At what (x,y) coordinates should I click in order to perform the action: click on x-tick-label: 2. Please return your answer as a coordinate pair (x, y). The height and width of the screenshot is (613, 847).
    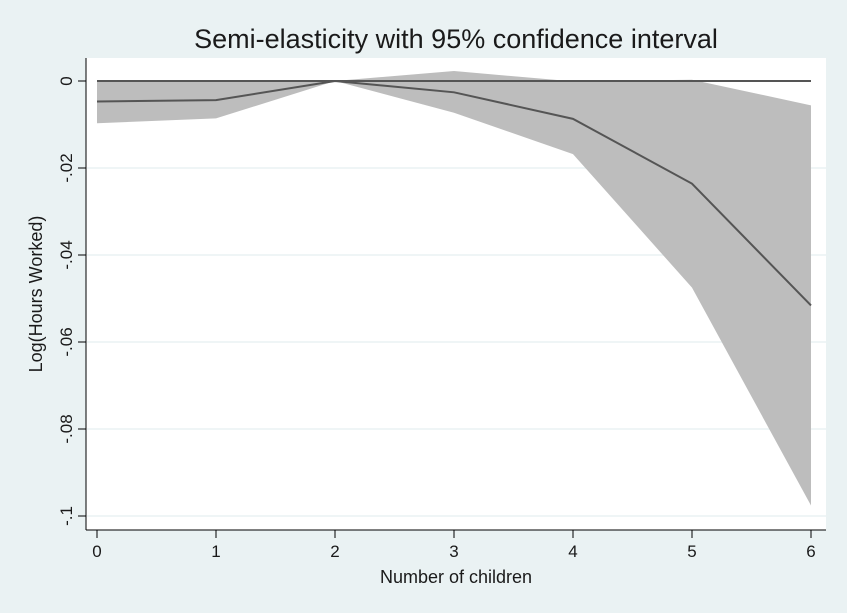
    Looking at the image, I should click on (334, 551).